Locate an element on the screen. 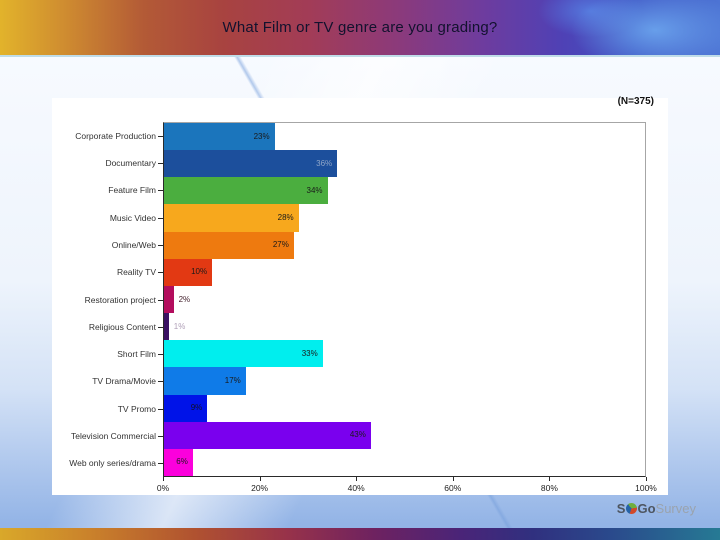 Image resolution: width=720 pixels, height=540 pixels. bar-feature-film: 34% is located at coordinates (246, 191).